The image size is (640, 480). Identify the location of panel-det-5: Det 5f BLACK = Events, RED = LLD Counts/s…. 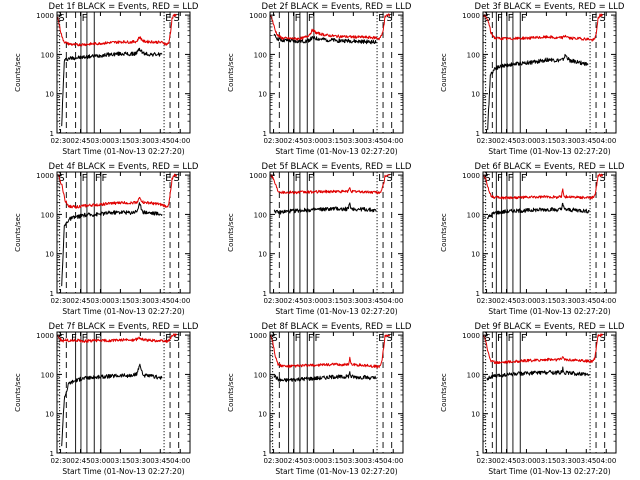
(319, 239).